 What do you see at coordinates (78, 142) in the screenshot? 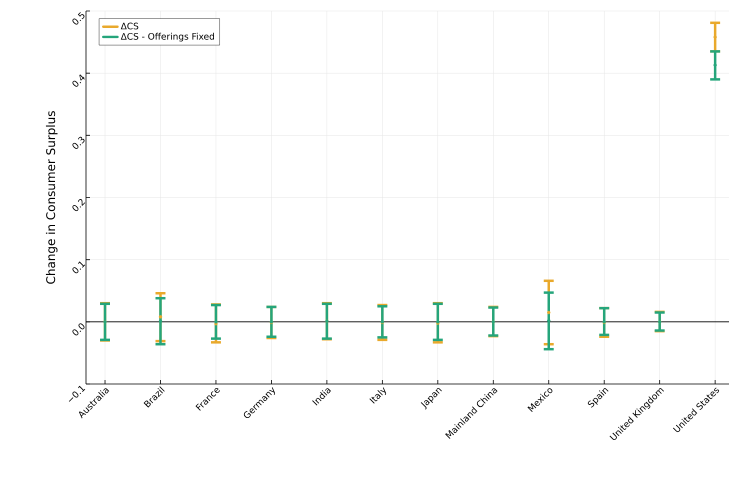
I see `y-tick-label: 0.3` at bounding box center [78, 142].